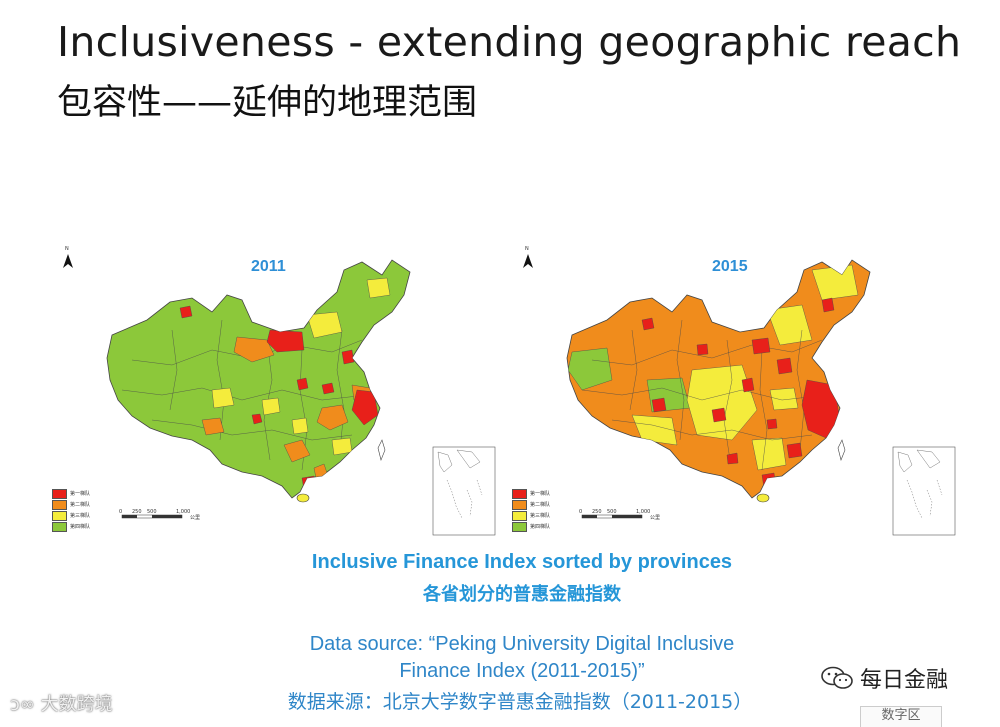 This screenshot has width=1000, height=727. Describe the element at coordinates (520, 702) in the screenshot. I see `data-source-line3-chinese: 数据来源：北京大学数字普惠金融指数（2011-2015）` at that location.